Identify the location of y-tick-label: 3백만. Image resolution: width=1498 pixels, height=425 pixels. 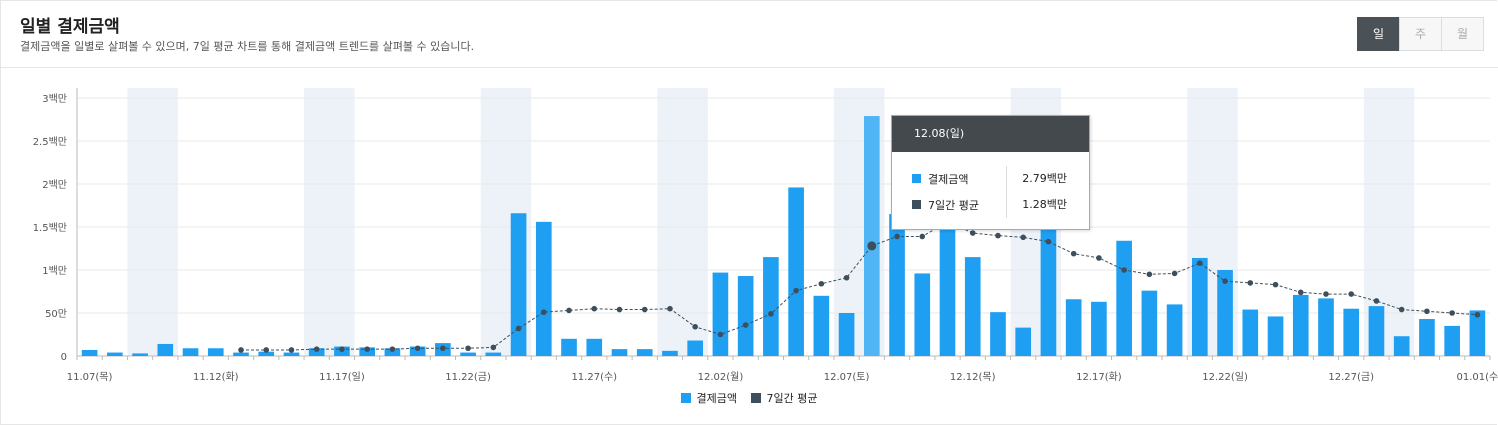
(54, 99).